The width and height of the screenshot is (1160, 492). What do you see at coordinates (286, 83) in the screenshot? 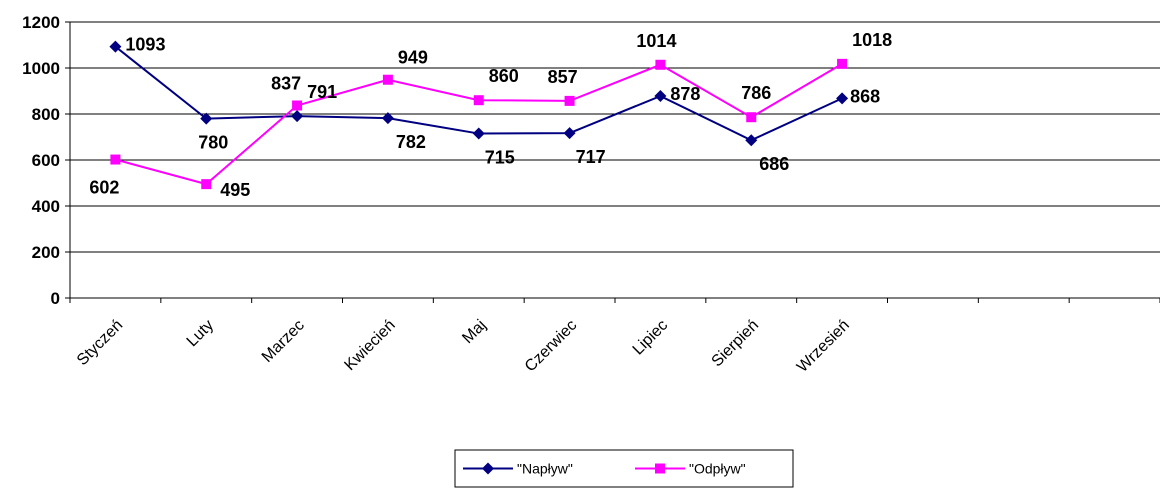
I see `data-label: 837` at bounding box center [286, 83].